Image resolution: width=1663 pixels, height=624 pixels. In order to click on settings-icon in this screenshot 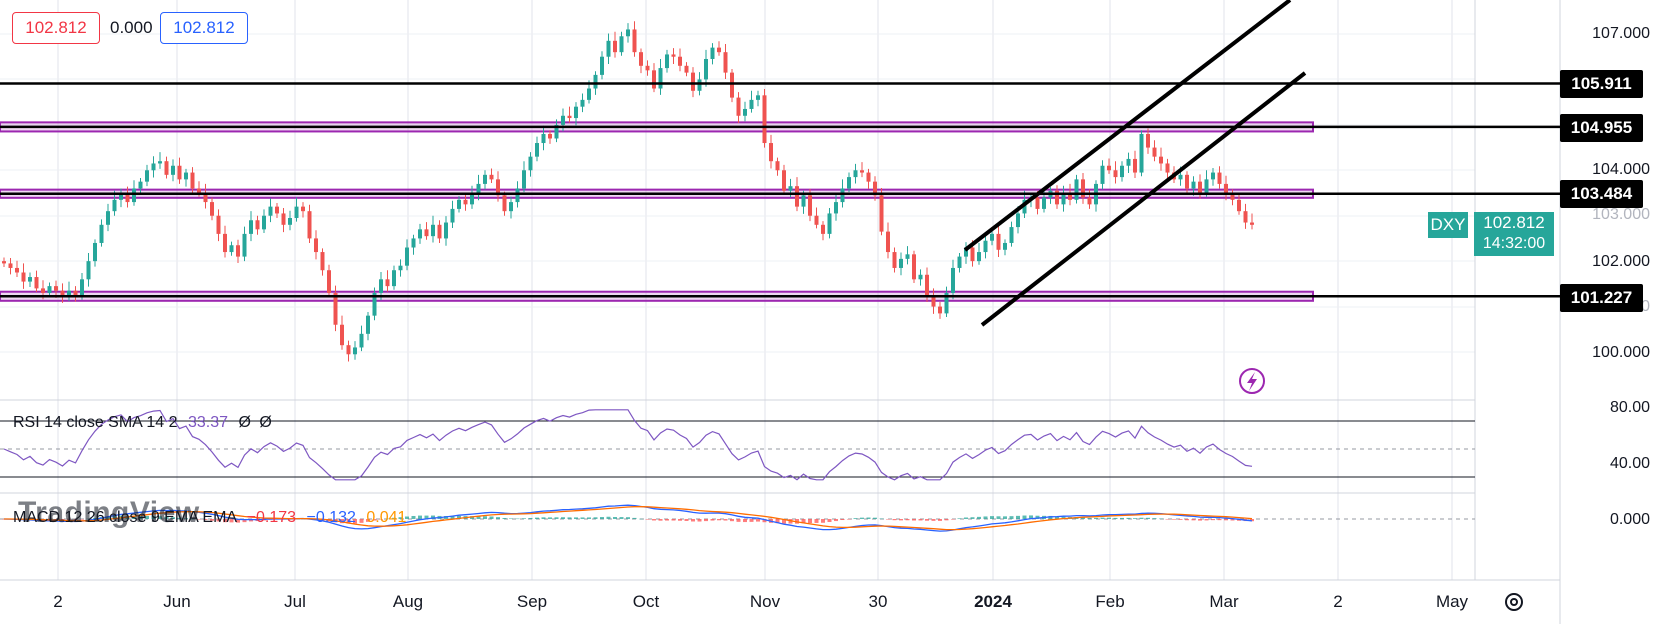, I will do `click(1514, 602)`.